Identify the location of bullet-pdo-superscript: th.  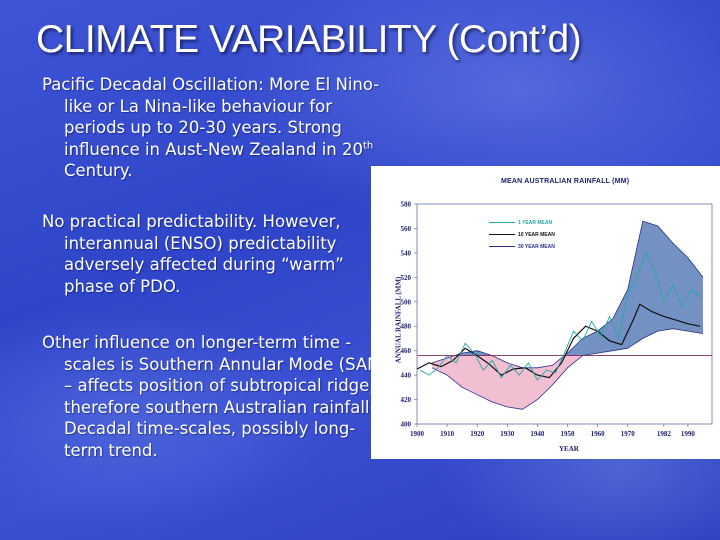
(368, 145).